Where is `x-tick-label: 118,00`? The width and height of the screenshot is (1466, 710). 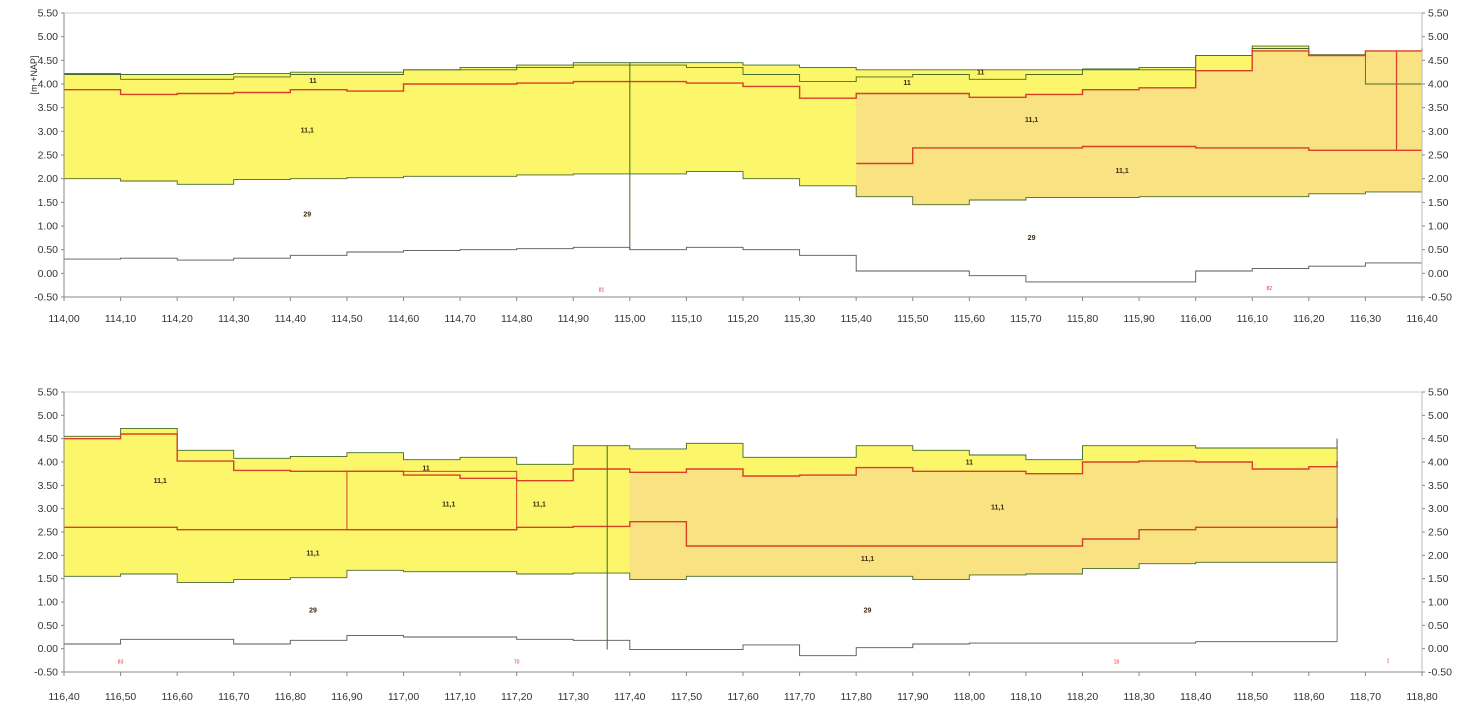
x-tick-label: 118,00 is located at coordinates (969, 697).